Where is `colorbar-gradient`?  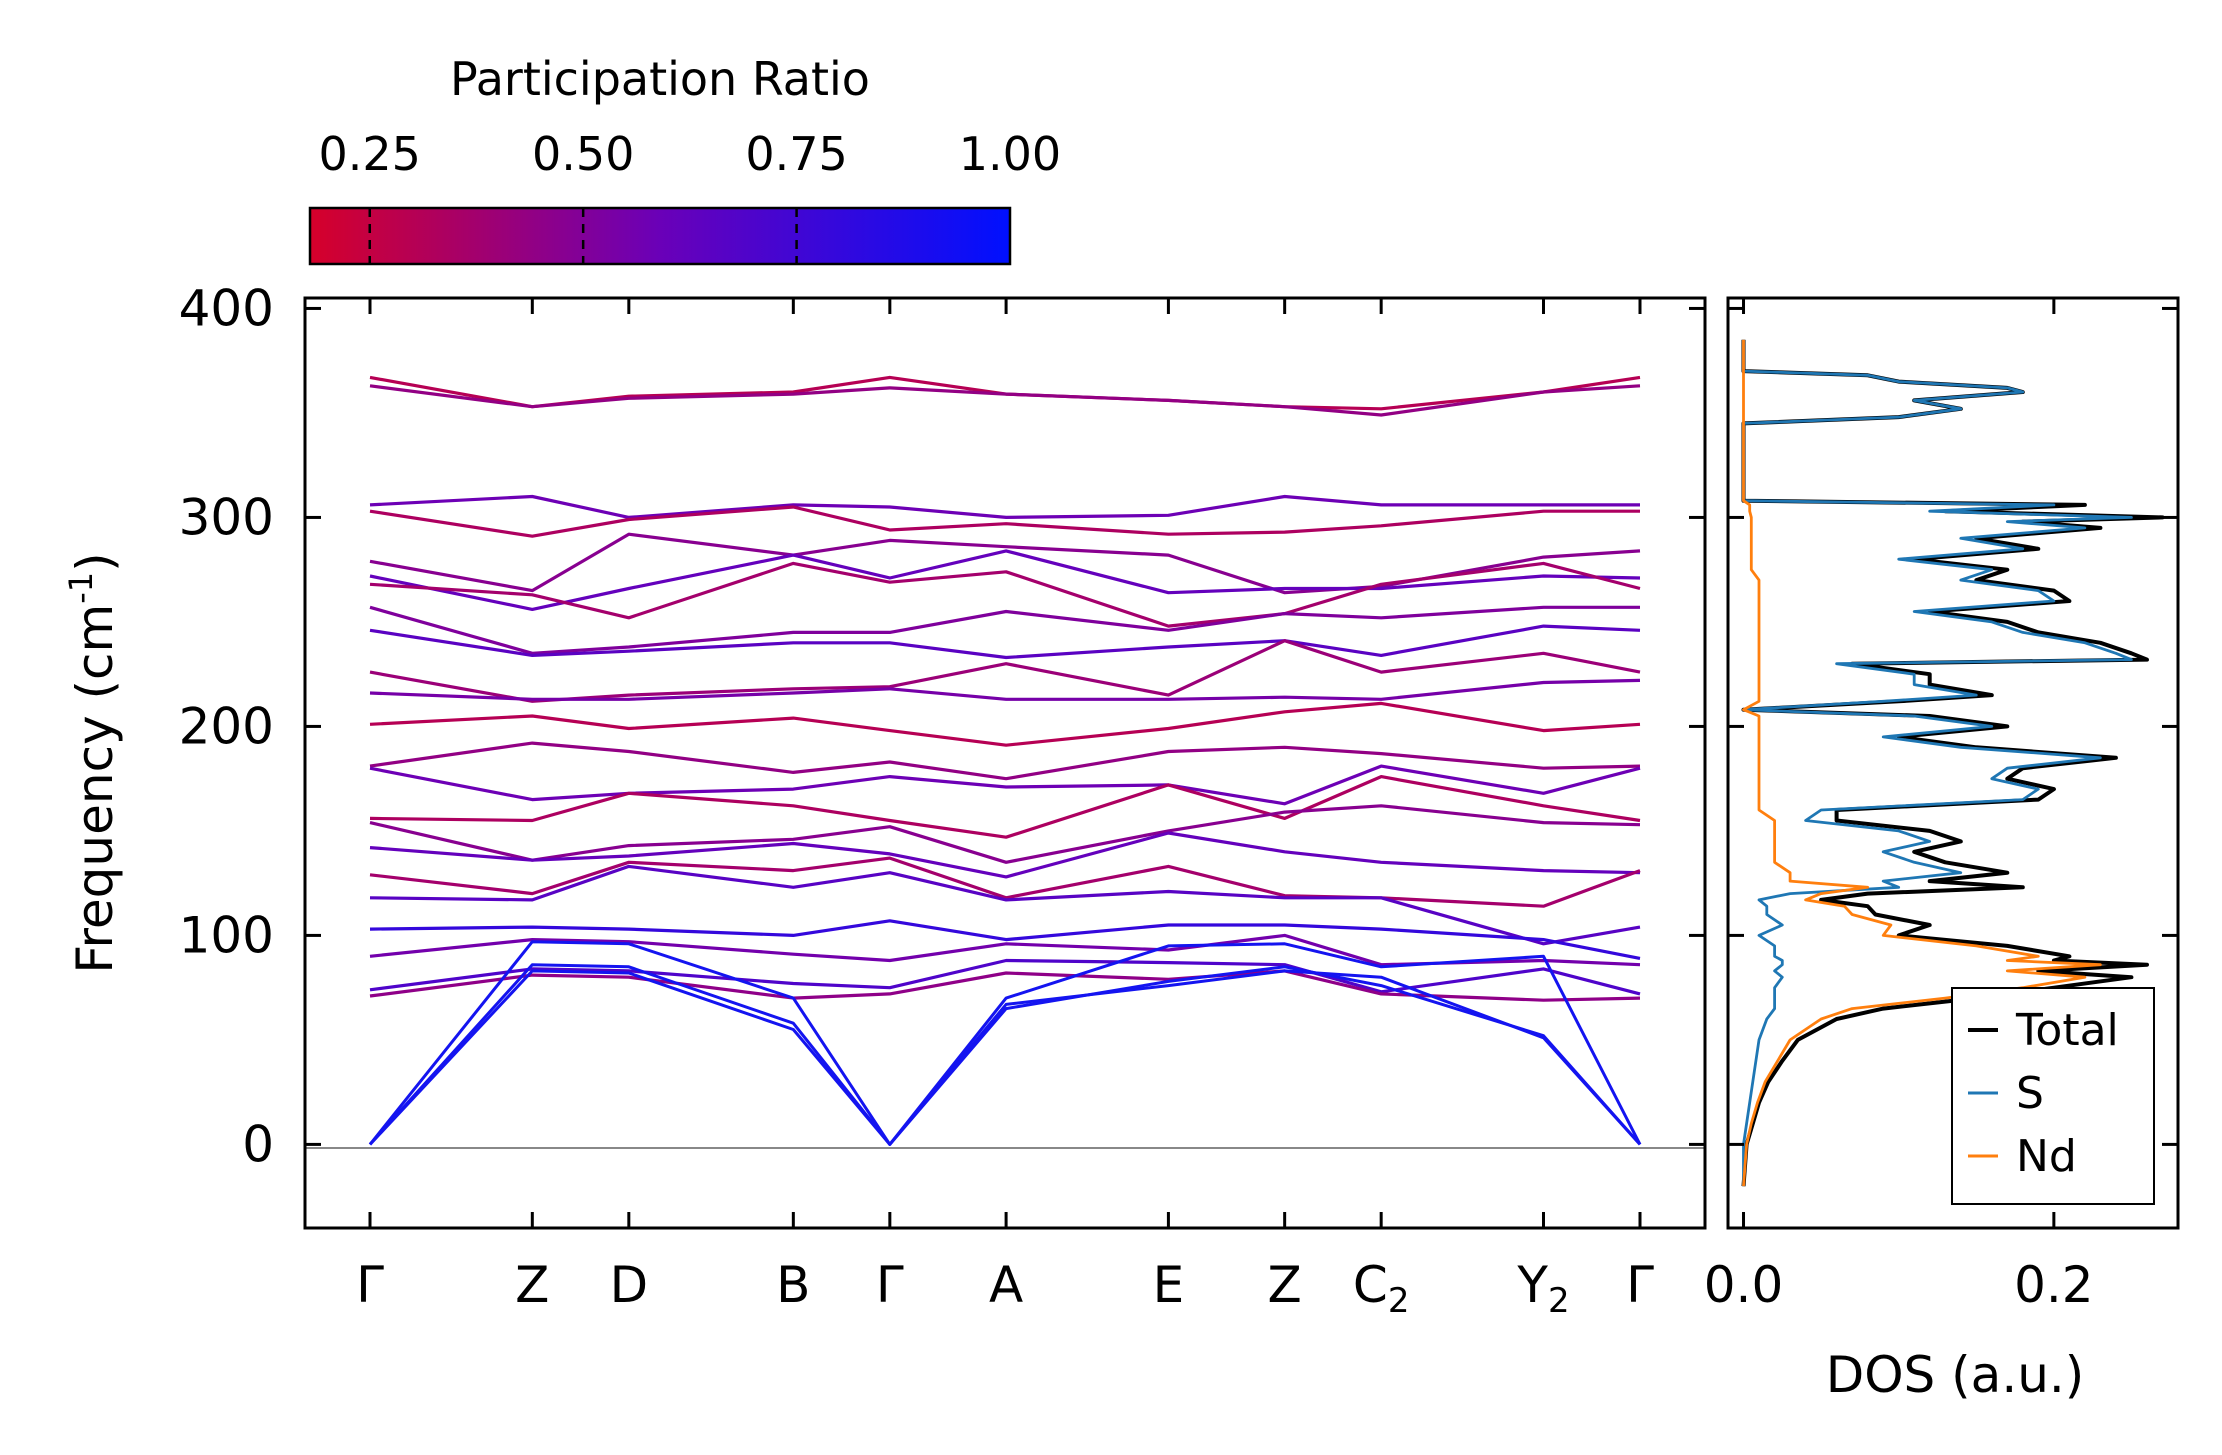
colorbar-gradient is located at coordinates (660, 236).